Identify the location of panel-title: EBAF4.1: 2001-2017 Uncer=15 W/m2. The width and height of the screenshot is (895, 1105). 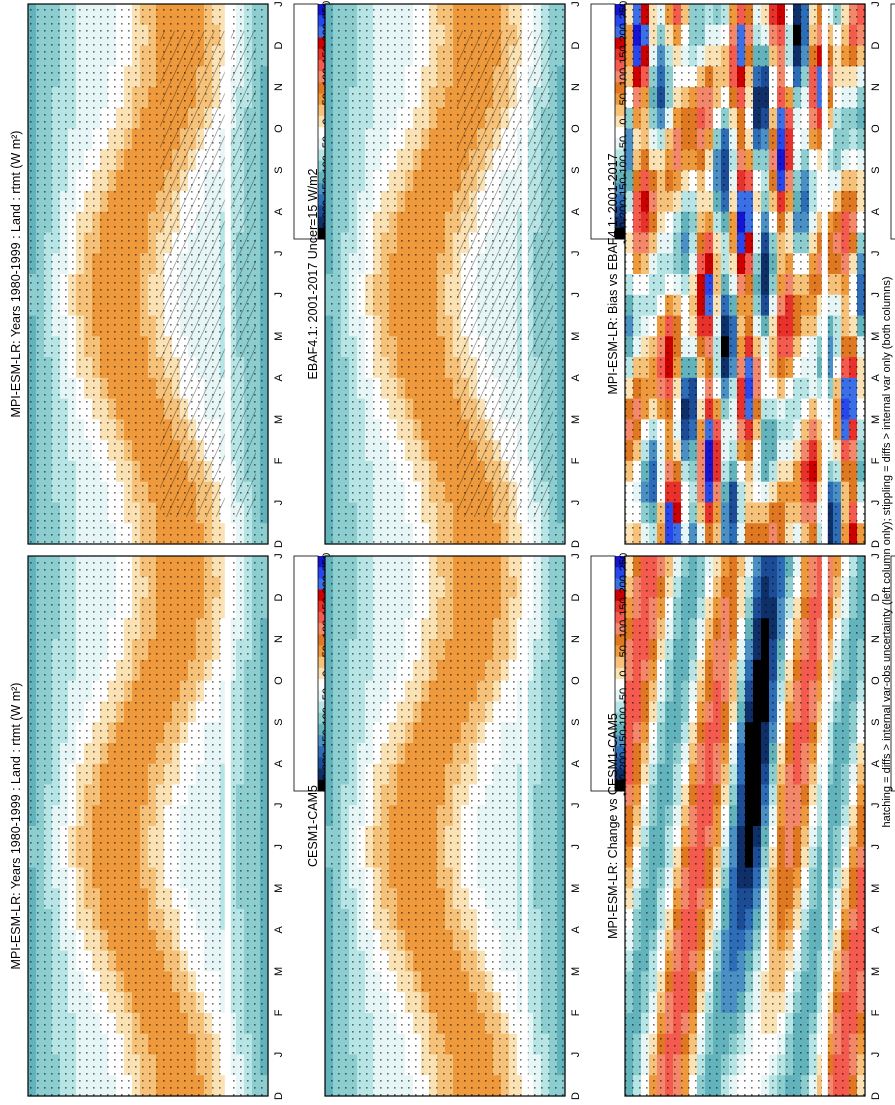
(313, 274).